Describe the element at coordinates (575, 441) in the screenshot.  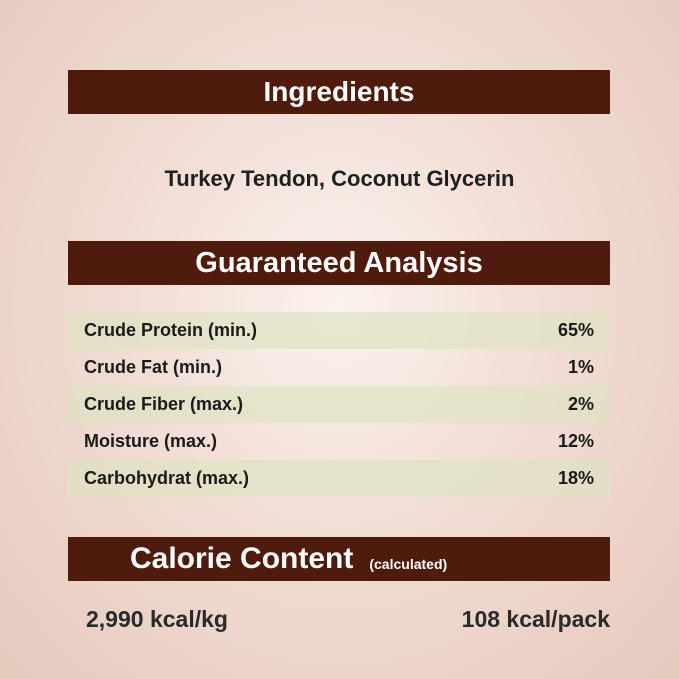
I see `row-value: 12%` at that location.